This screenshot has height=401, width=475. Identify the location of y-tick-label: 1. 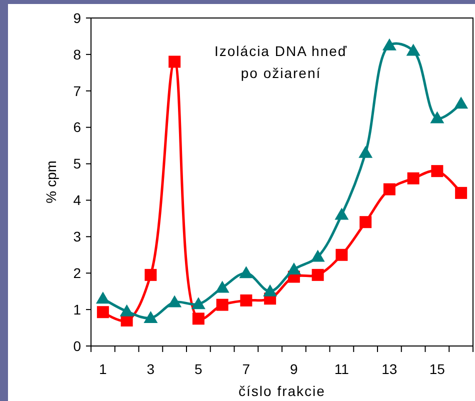
(77, 309).